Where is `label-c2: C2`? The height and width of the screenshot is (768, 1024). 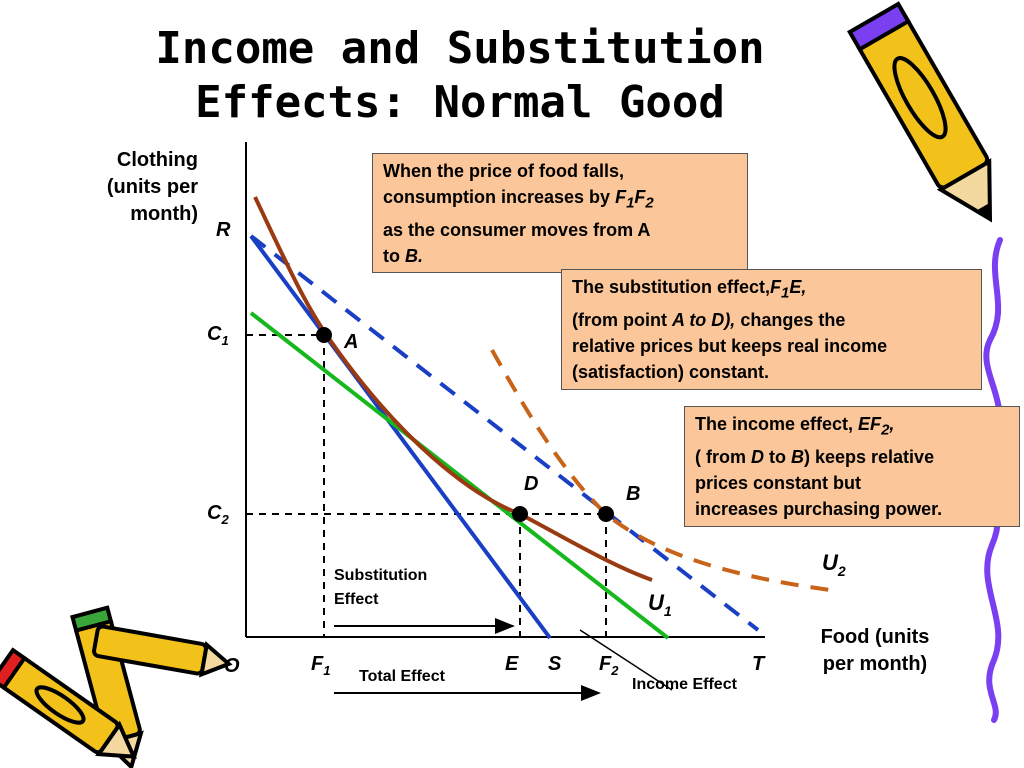
label-c2: C2 is located at coordinates (218, 514).